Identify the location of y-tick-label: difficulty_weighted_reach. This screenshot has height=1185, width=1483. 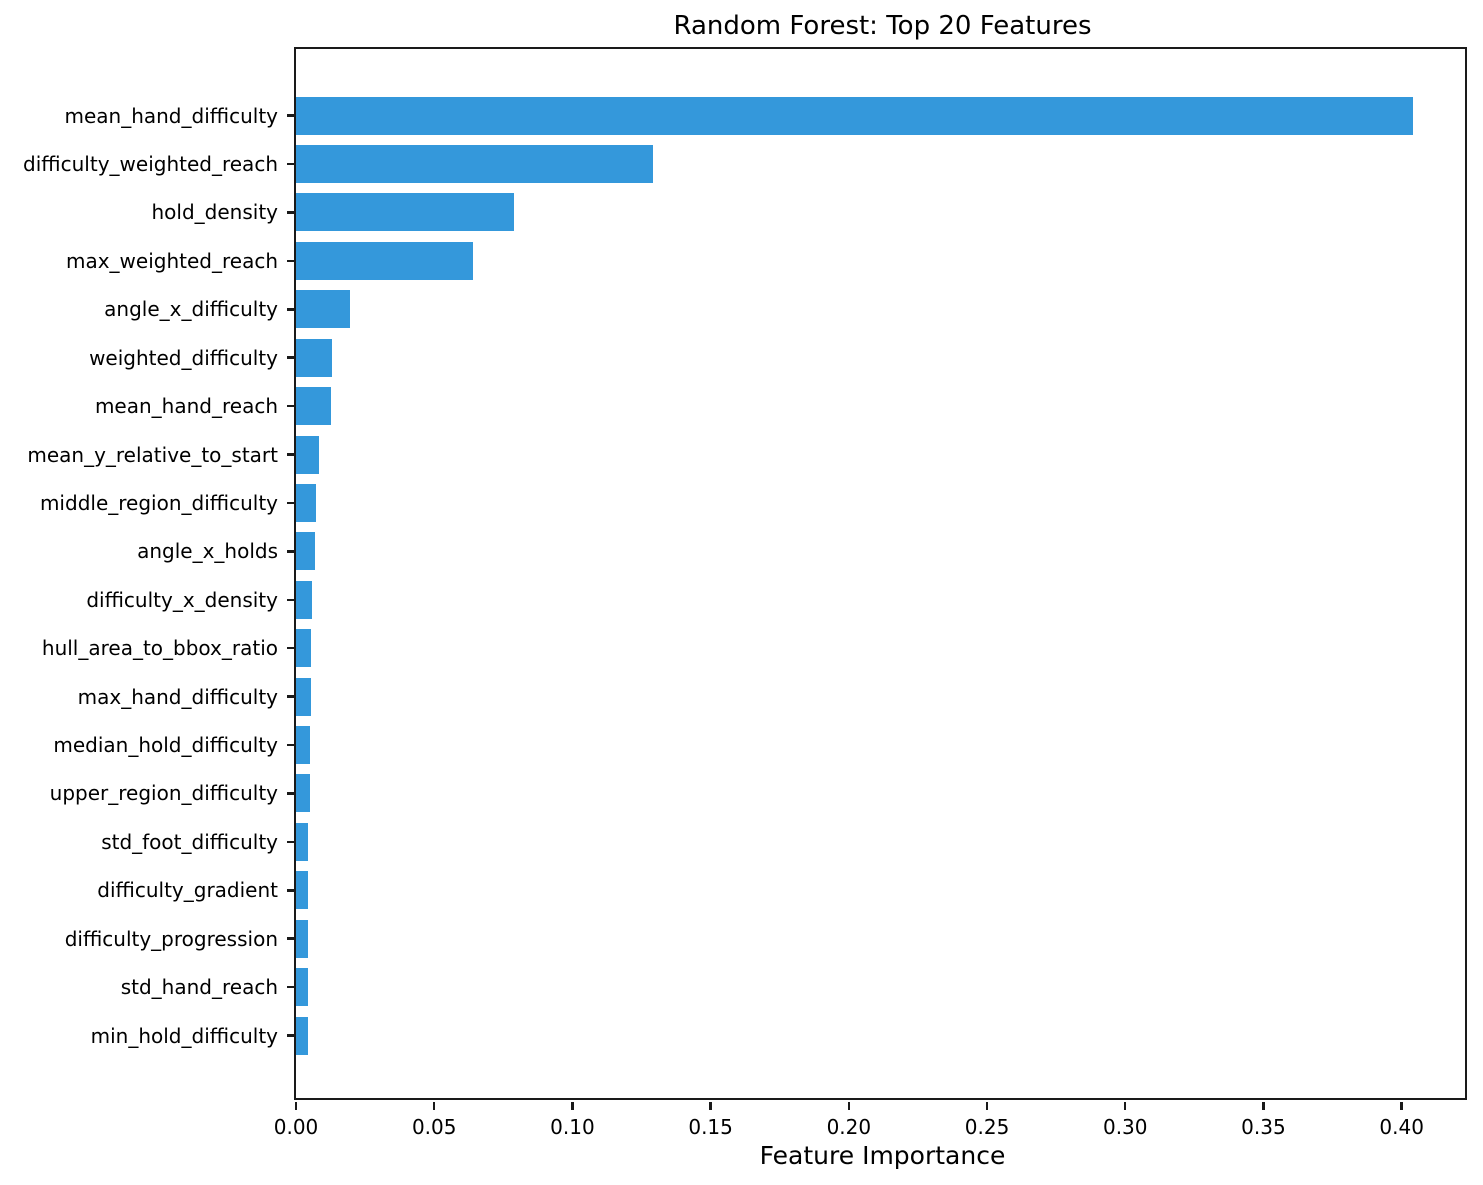
(150, 164).